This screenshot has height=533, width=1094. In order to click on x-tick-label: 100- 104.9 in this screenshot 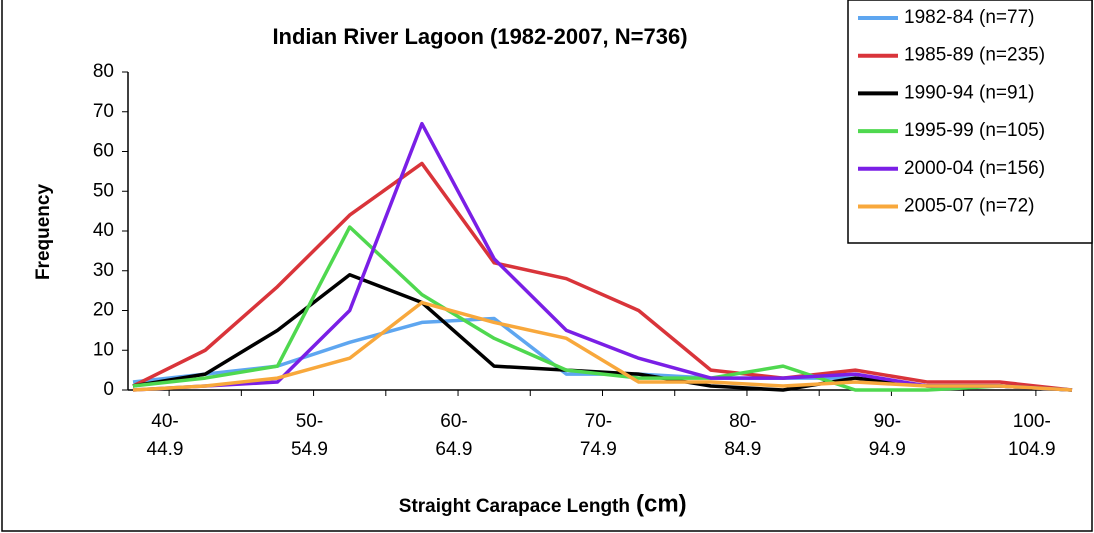, I will do `click(1031, 435)`.